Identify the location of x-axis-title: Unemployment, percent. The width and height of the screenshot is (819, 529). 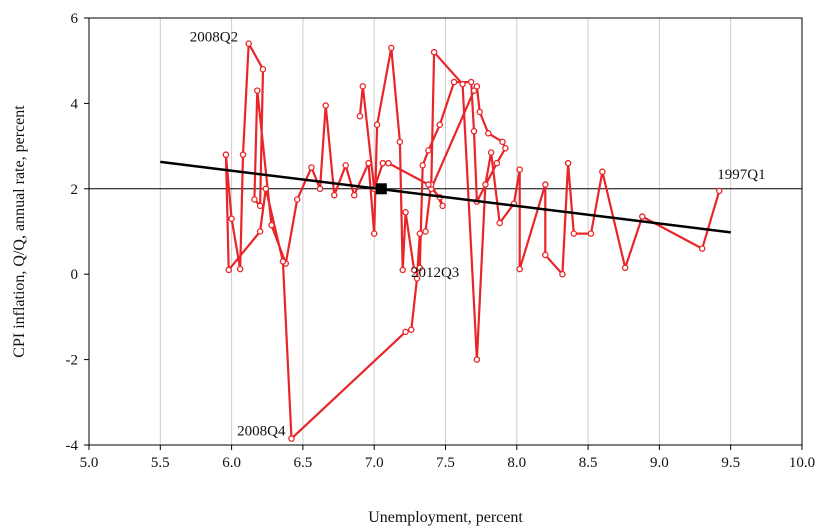
(445, 517).